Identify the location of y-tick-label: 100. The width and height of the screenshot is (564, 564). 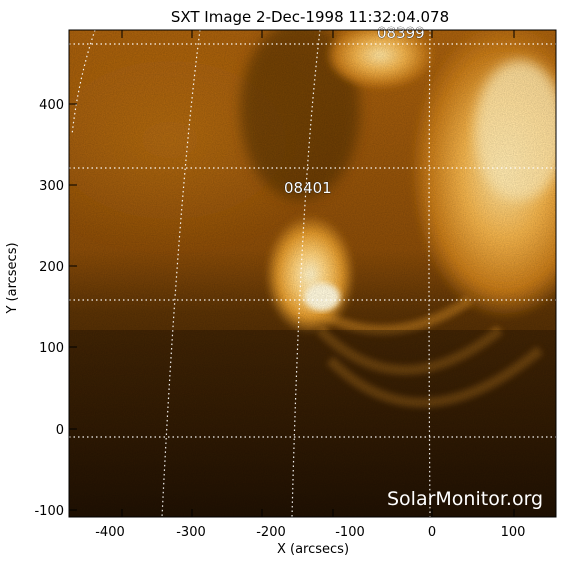
(51, 348).